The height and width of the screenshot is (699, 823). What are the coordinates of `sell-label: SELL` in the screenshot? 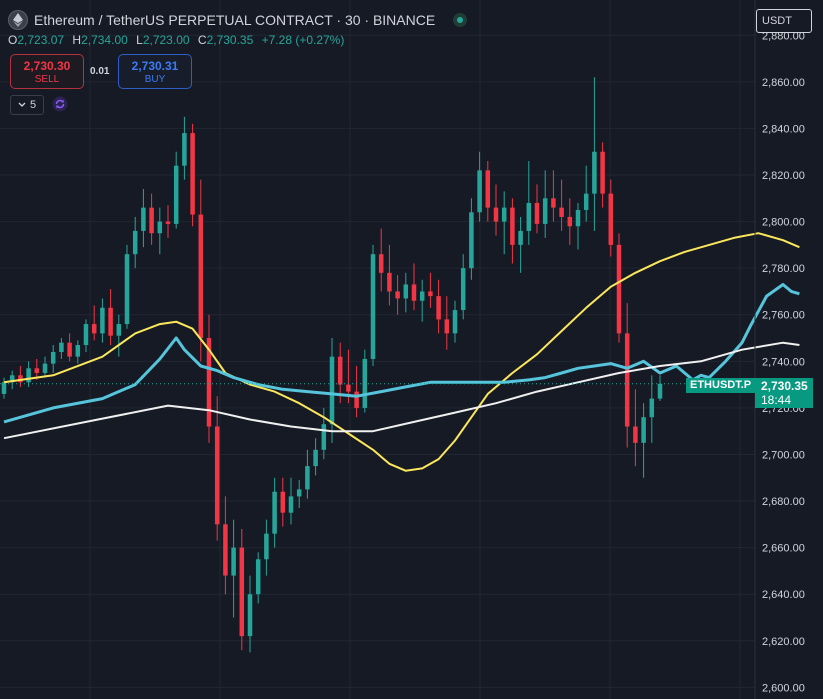 It's located at (47, 79).